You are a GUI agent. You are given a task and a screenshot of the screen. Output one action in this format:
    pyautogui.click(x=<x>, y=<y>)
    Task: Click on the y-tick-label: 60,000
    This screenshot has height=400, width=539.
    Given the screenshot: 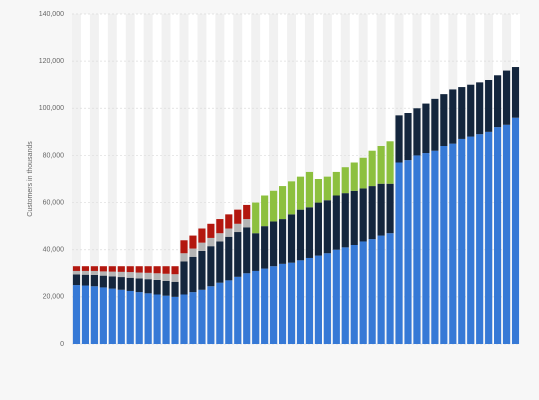 What is the action you would take?
    pyautogui.click(x=54, y=202)
    